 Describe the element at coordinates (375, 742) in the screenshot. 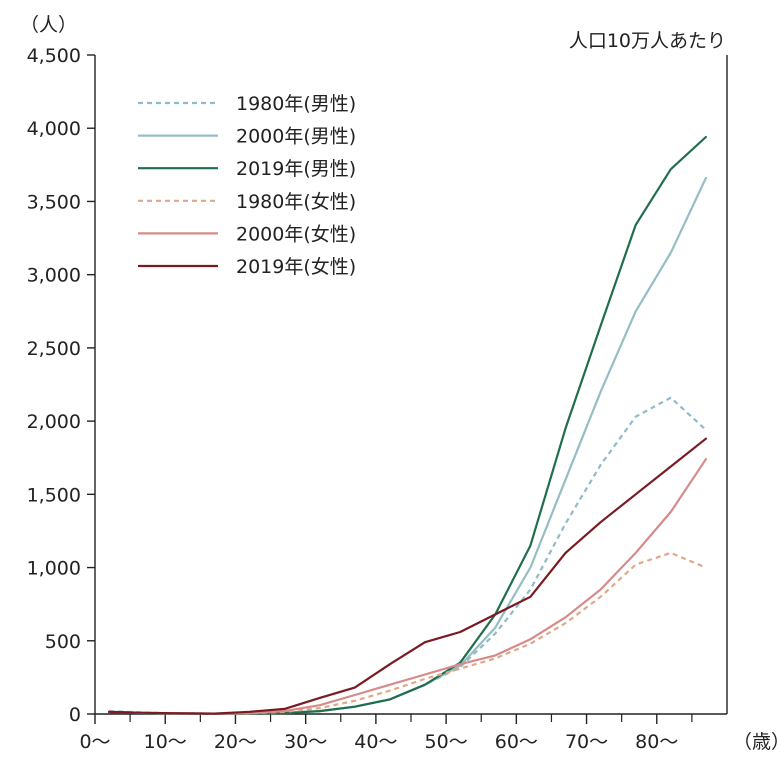

I see `x-tick-label: 40〜` at that location.